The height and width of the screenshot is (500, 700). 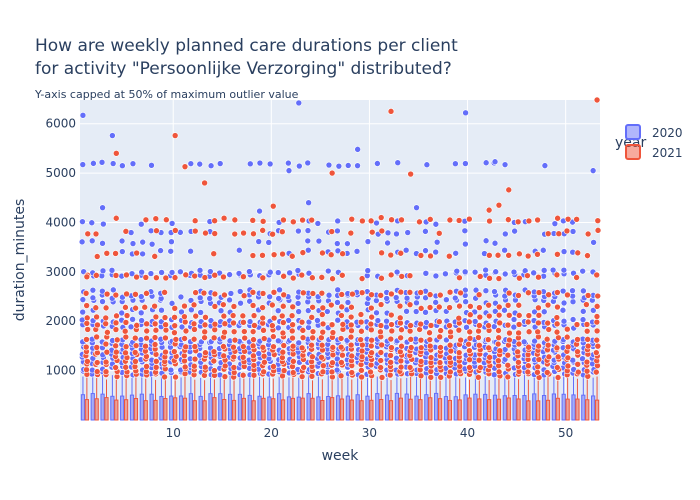 What do you see at coordinates (654, 132) in the screenshot?
I see `legend-item-2020: 2020` at bounding box center [654, 132].